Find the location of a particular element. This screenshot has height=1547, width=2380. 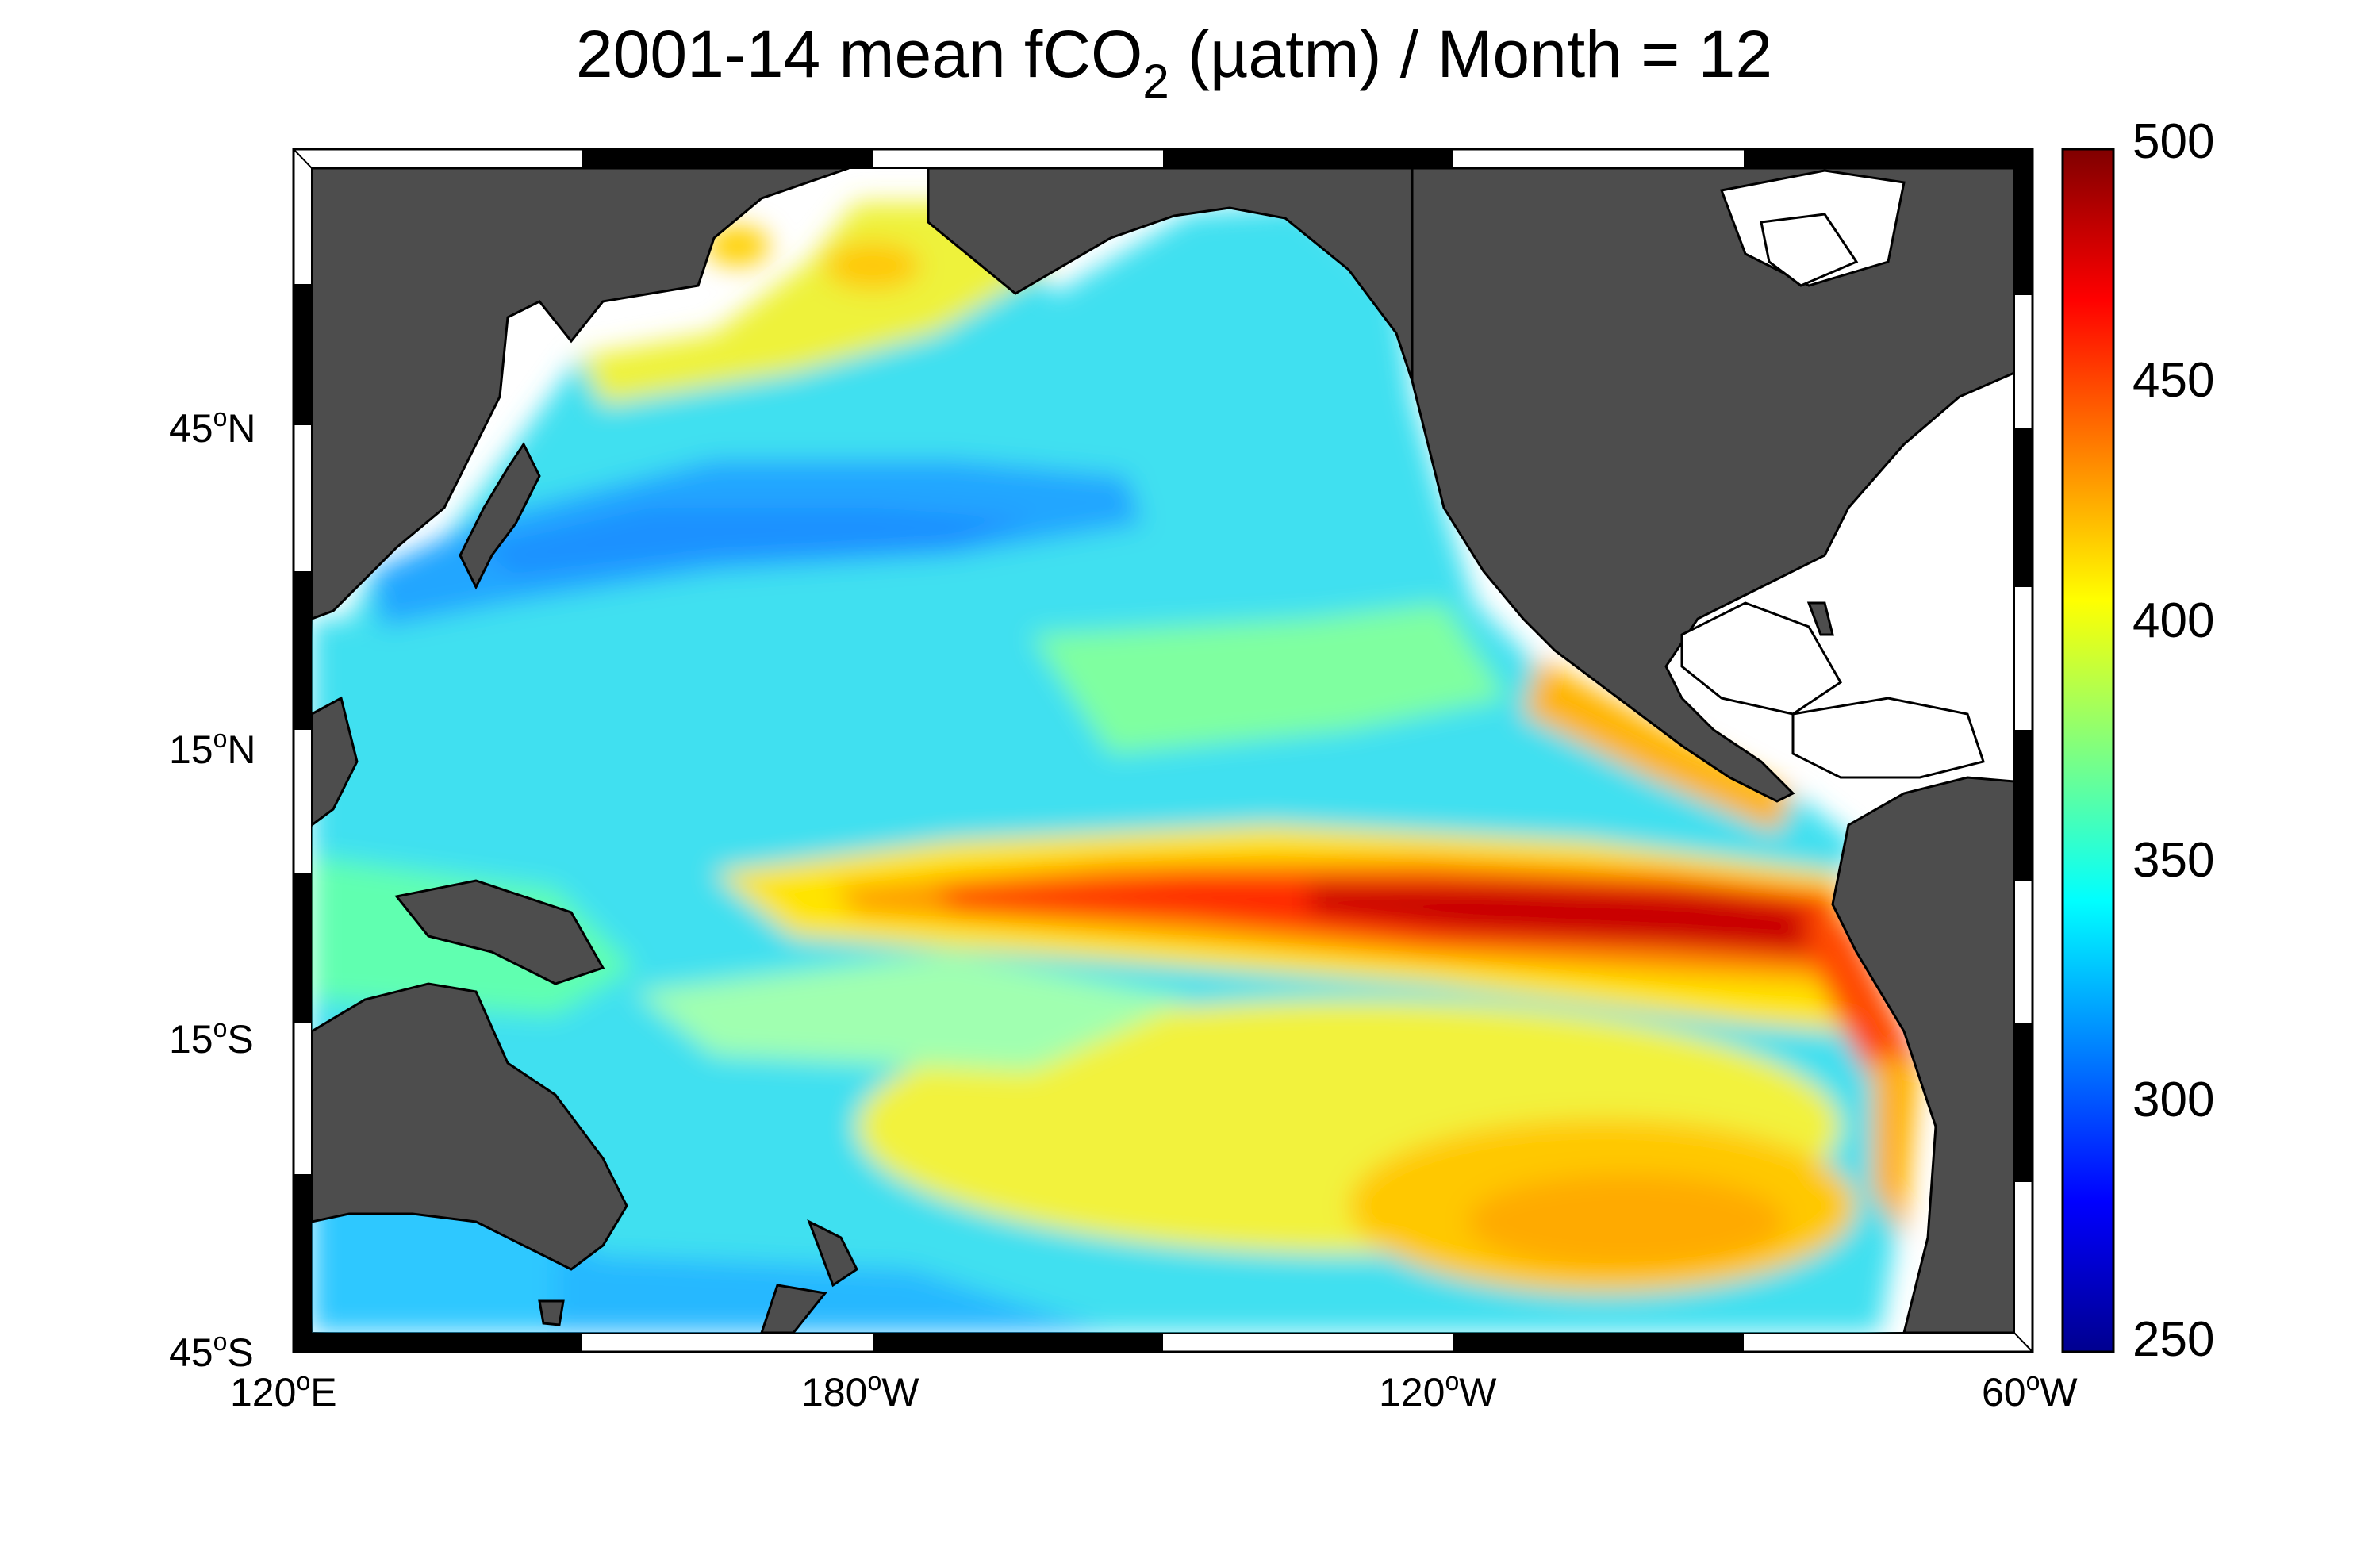

lon-tick-120w: 120oW is located at coordinates (1438, 1391).